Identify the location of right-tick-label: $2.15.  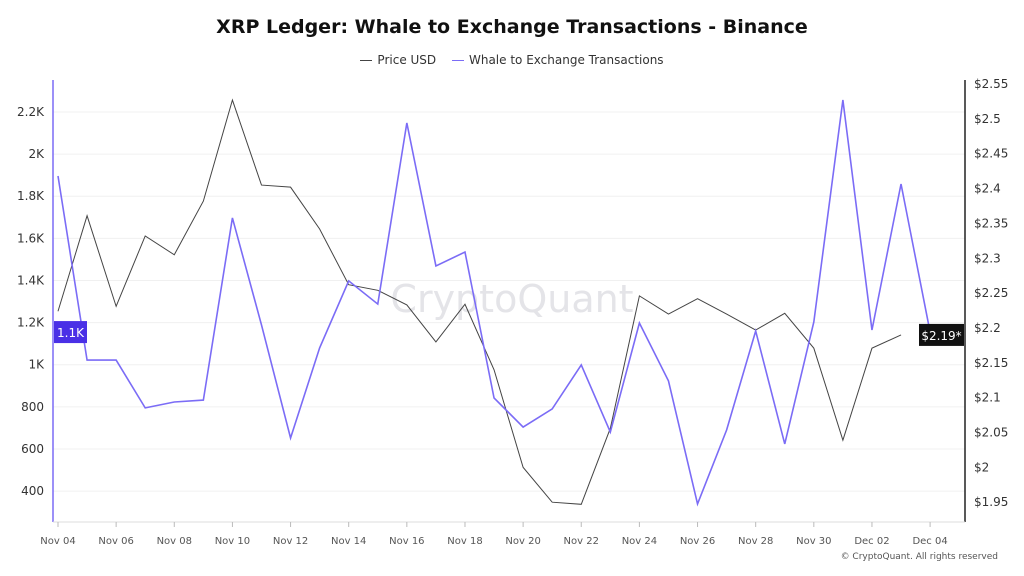
(991, 363).